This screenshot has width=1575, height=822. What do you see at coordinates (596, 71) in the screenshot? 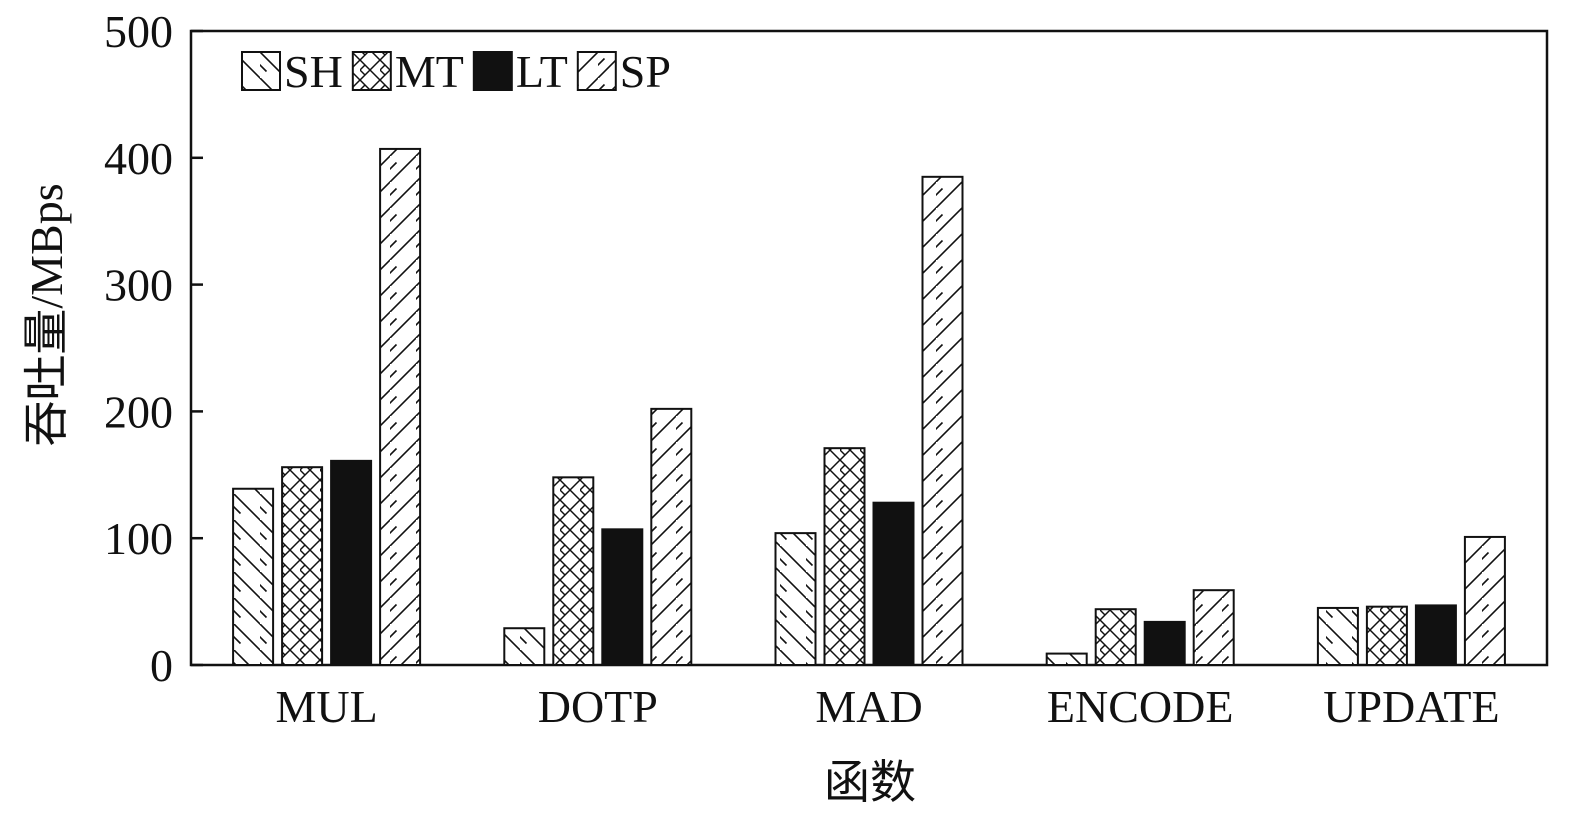
I see `legend-swatch-sp` at bounding box center [596, 71].